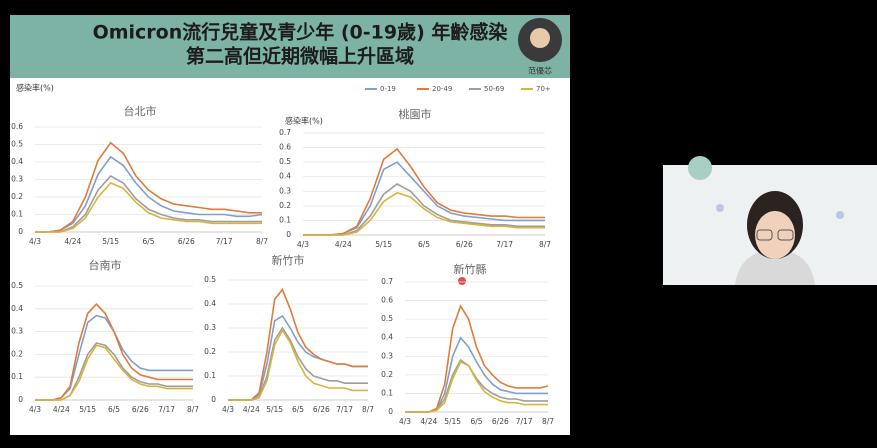  Describe the element at coordinates (462, 281) in the screenshot. I see `cursor-pointer` at that location.